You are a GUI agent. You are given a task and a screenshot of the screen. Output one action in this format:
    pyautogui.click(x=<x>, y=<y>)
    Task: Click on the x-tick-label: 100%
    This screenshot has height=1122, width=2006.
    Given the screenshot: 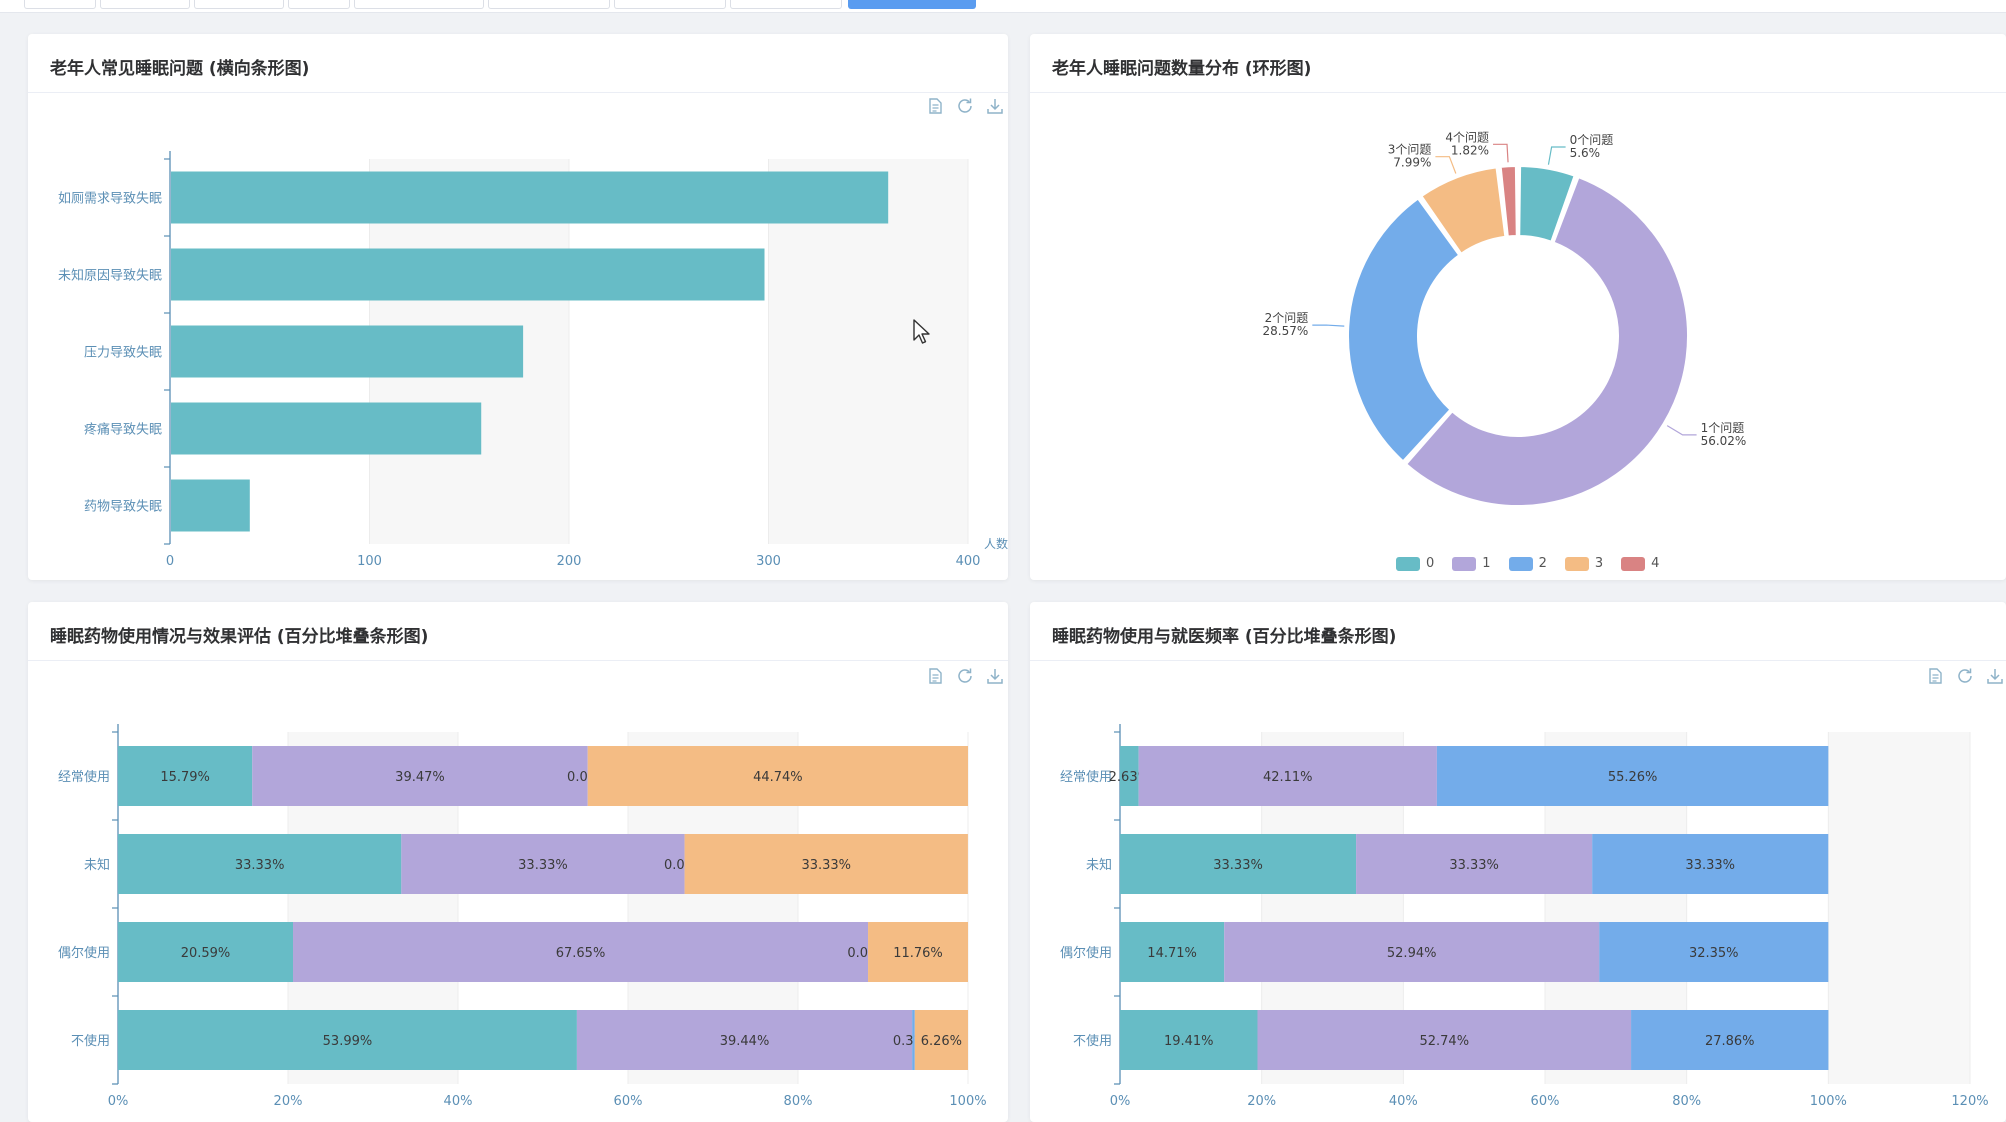 What is the action you would take?
    pyautogui.click(x=967, y=1101)
    